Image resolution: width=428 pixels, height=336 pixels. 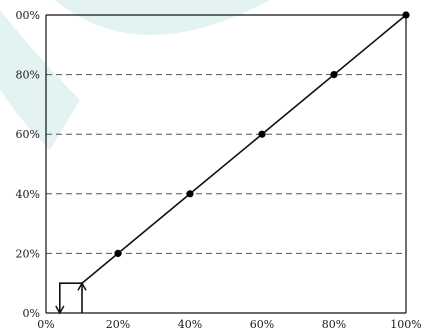 What do you see at coordinates (28, 75) in the screenshot?
I see `y-tick-label-80: 80%` at bounding box center [28, 75].